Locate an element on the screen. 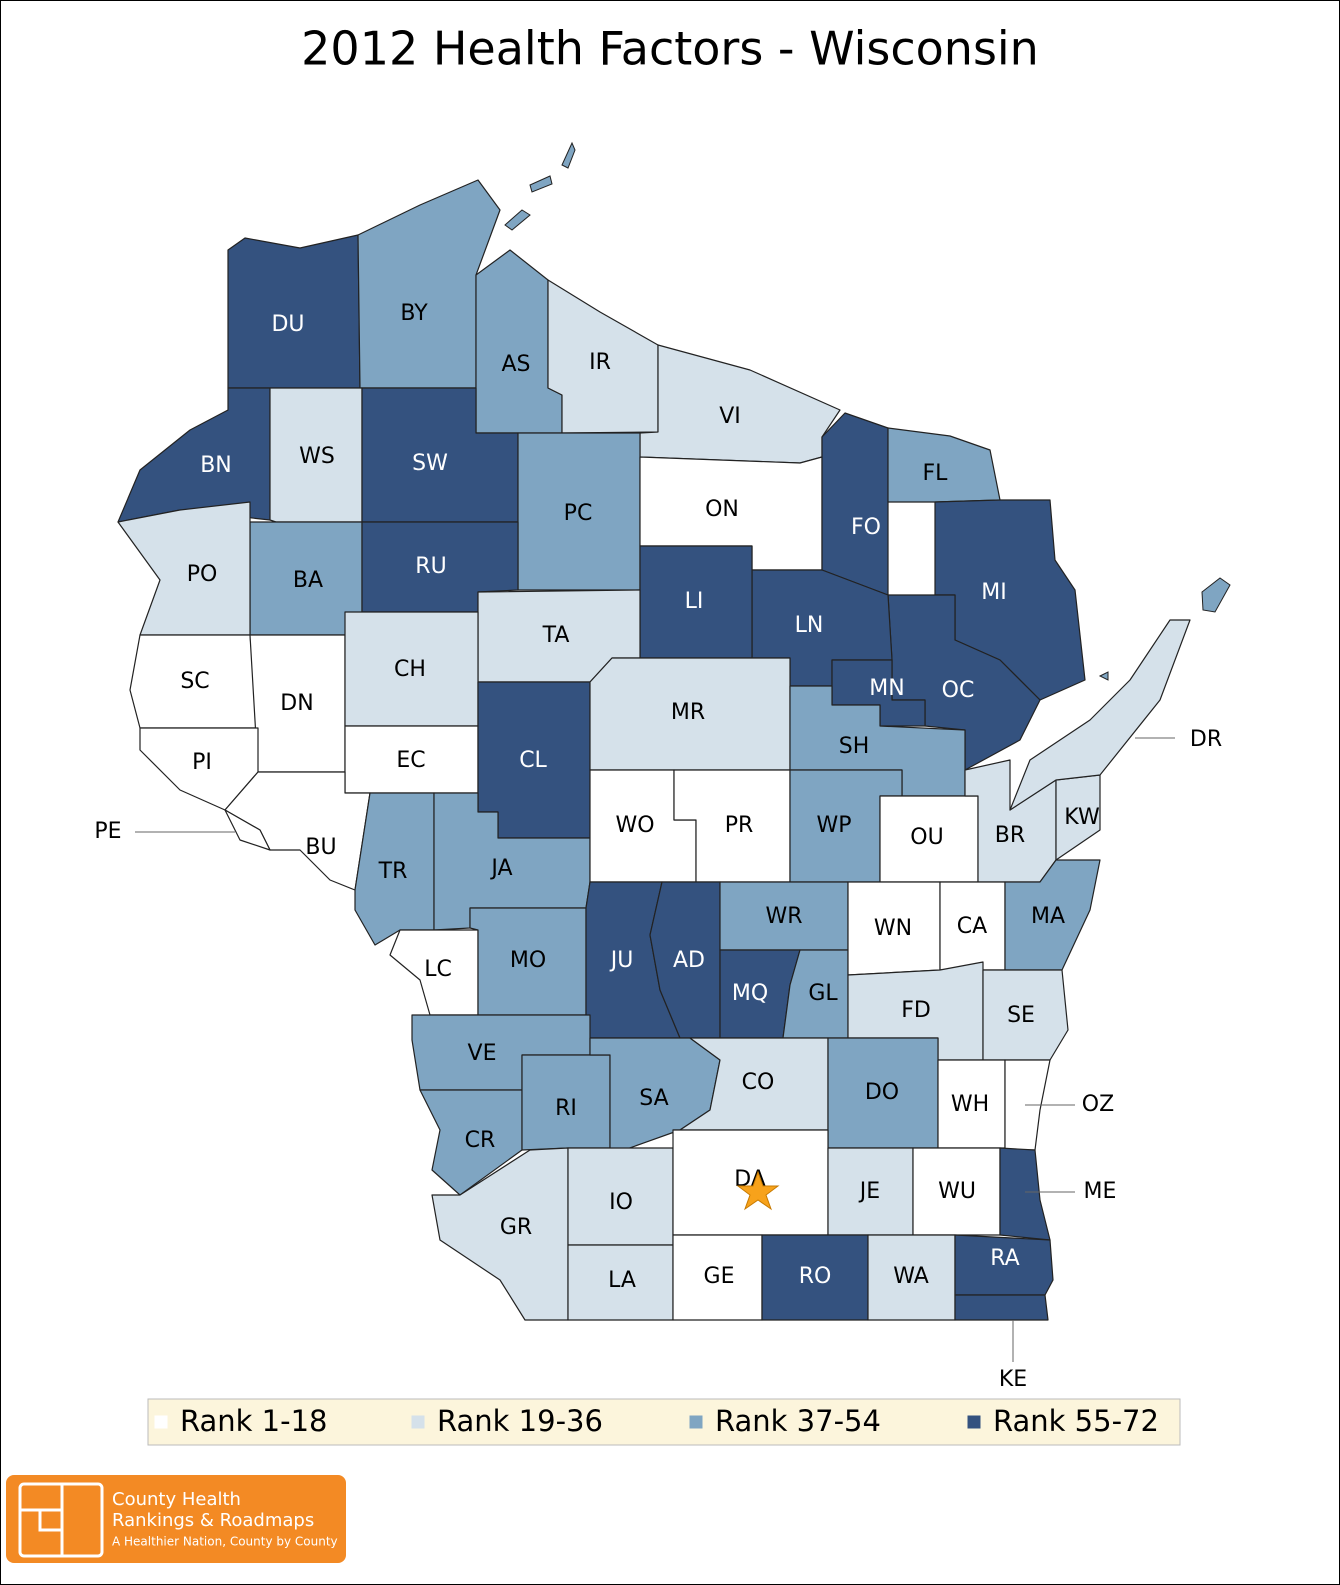  county-label: WO is located at coordinates (634, 825).